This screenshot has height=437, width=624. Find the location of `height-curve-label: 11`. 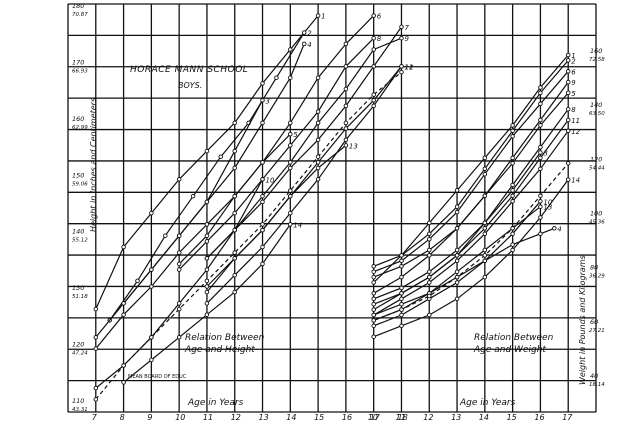

height-curve-label: 11 is located at coordinates (409, 67).